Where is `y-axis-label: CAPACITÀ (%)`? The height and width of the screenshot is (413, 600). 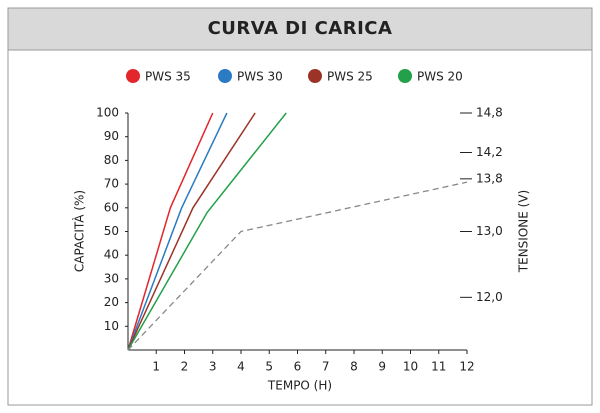 y-axis-label: CAPACITÀ (%) is located at coordinates (79, 231).